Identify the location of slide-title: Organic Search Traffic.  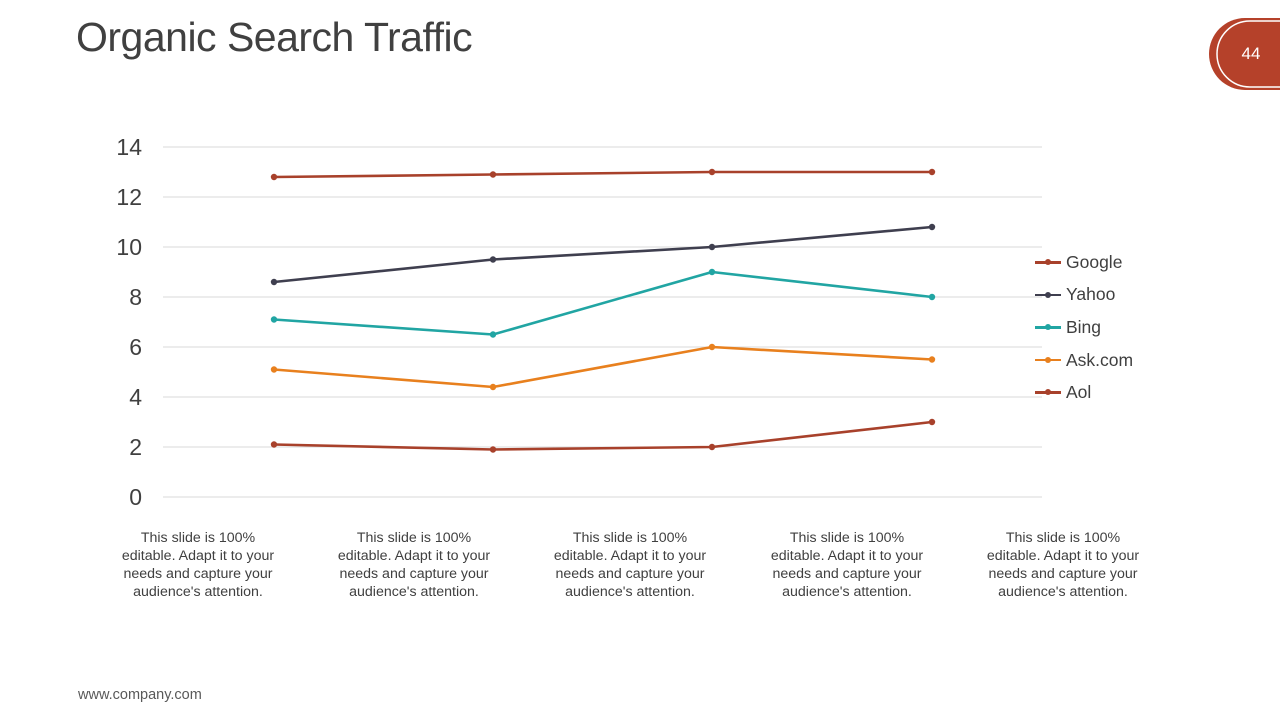
(274, 37).